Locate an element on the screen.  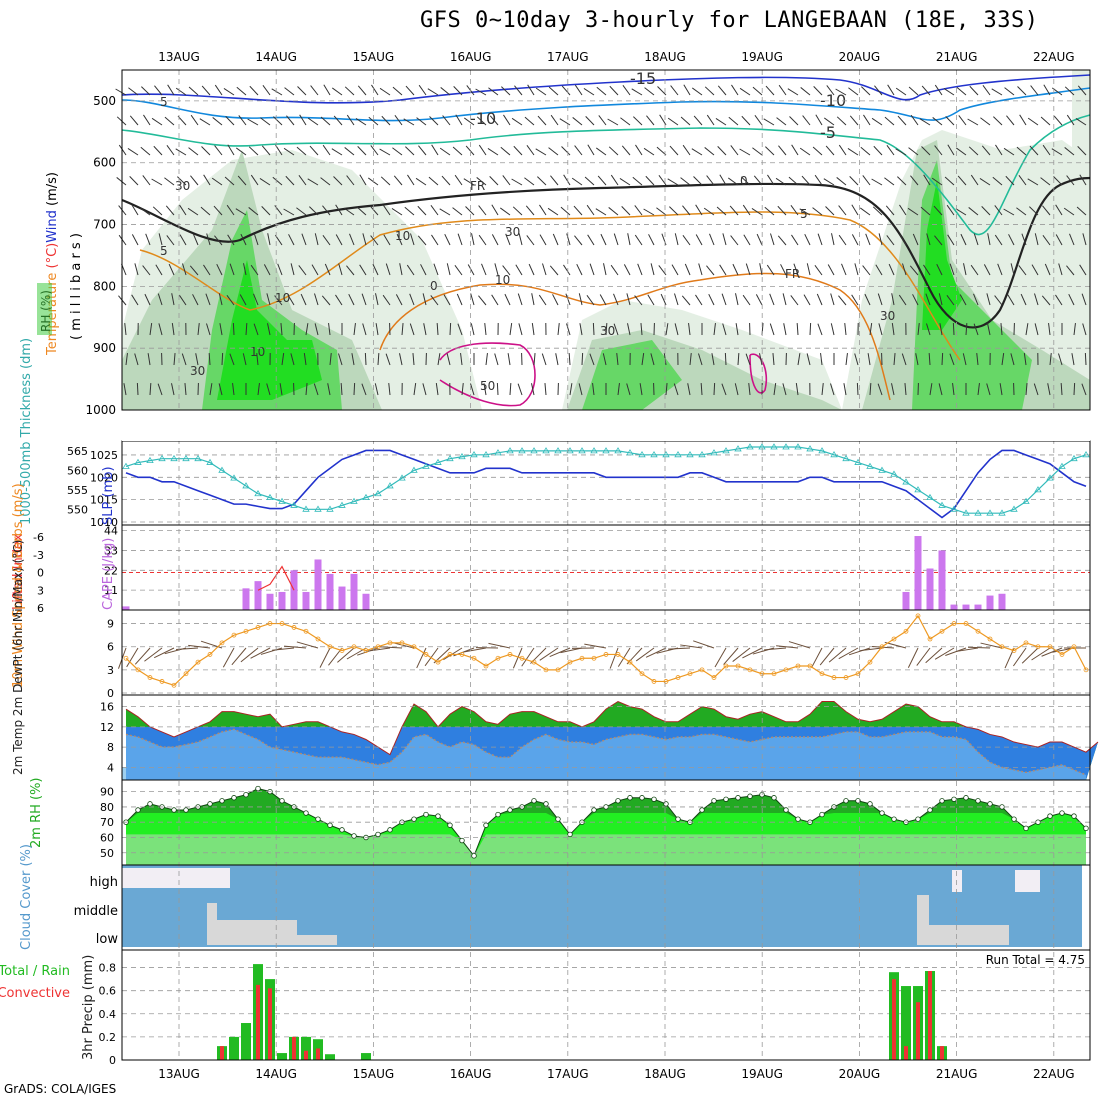
rh-area-green is located at coordinates (632, 375).